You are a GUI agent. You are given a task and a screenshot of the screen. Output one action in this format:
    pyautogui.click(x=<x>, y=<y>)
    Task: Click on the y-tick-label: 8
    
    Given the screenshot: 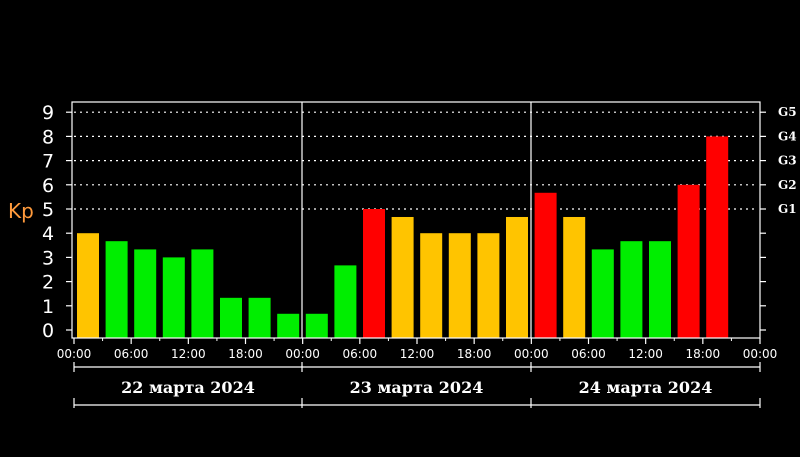 What is the action you would take?
    pyautogui.click(x=48, y=137)
    